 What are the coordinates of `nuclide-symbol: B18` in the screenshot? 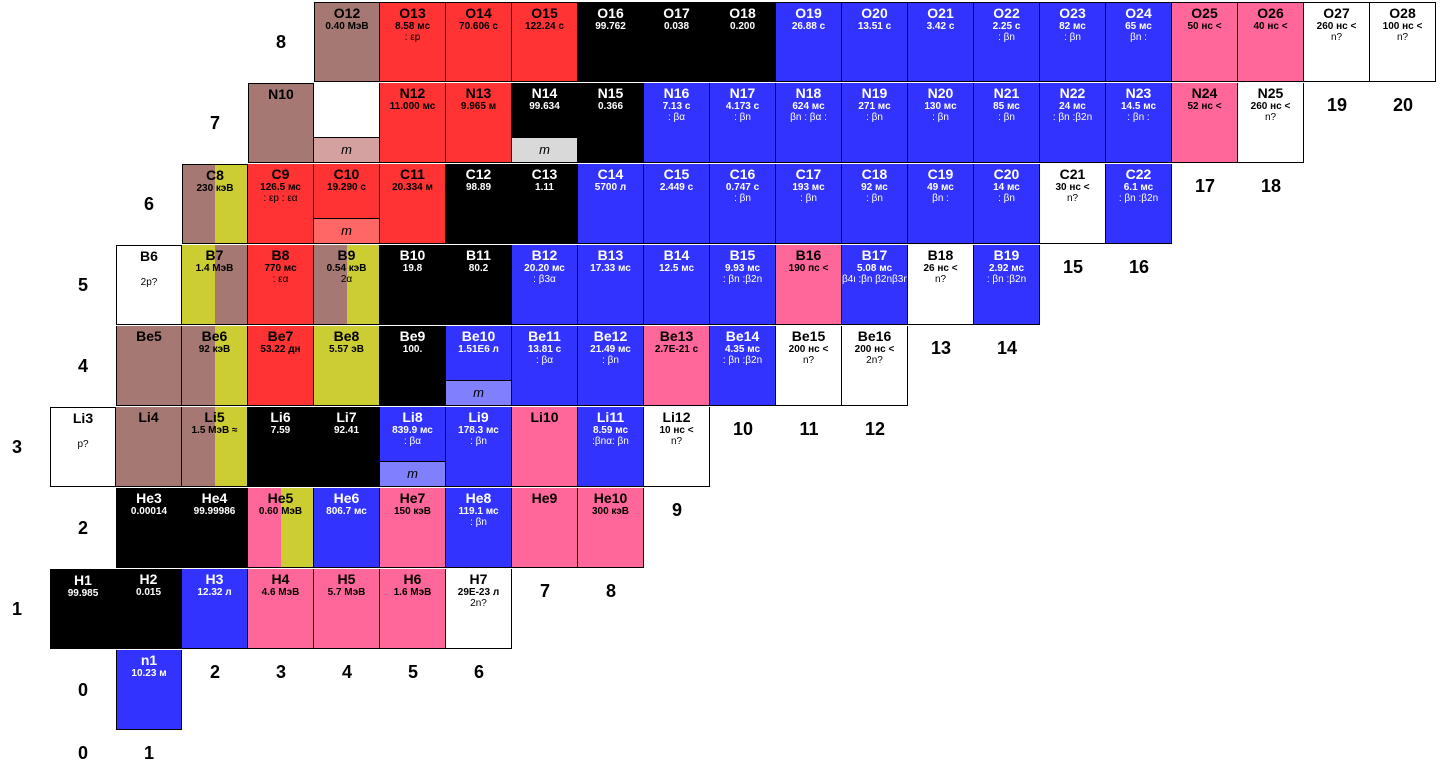 It's located at (940, 255).